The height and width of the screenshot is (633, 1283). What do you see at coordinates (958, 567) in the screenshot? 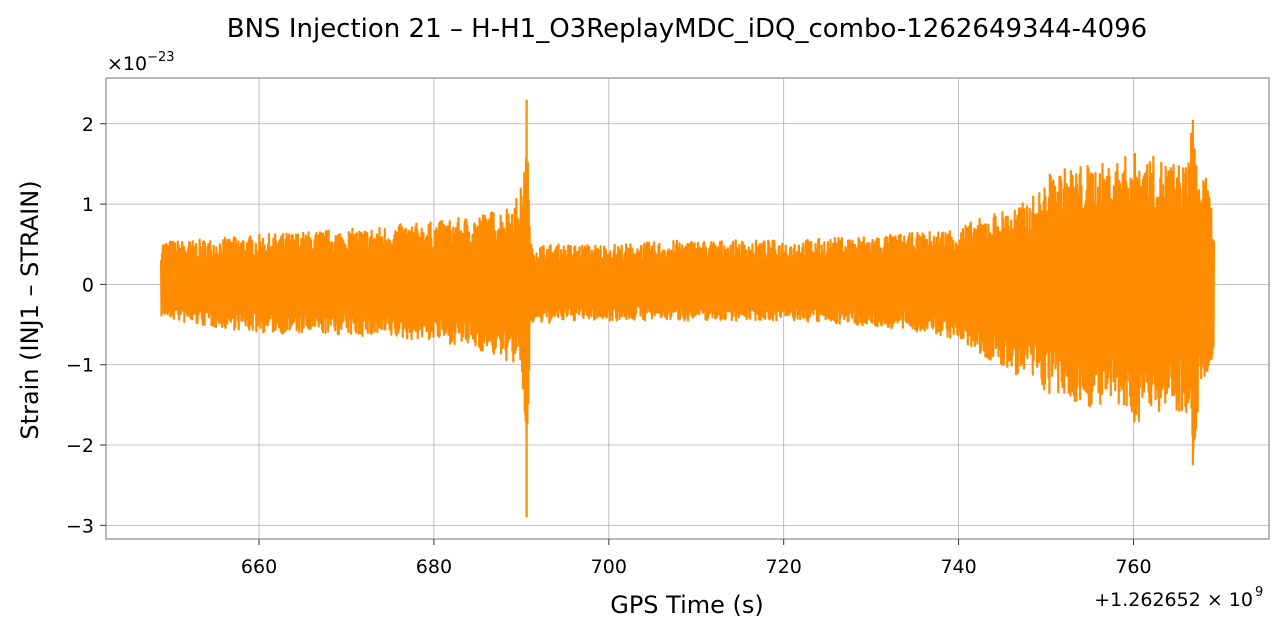
I see `x-tick-label: 740` at bounding box center [958, 567].